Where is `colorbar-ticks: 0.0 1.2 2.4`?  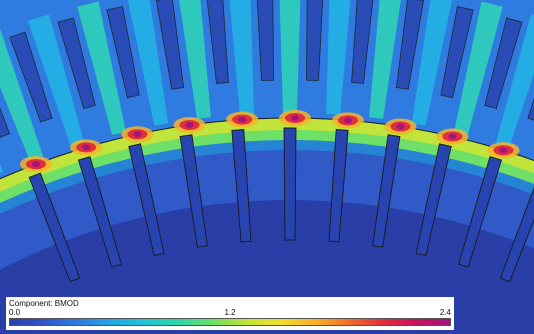 colorbar-ticks: 0.0 1.2 2.4 is located at coordinates (230, 313).